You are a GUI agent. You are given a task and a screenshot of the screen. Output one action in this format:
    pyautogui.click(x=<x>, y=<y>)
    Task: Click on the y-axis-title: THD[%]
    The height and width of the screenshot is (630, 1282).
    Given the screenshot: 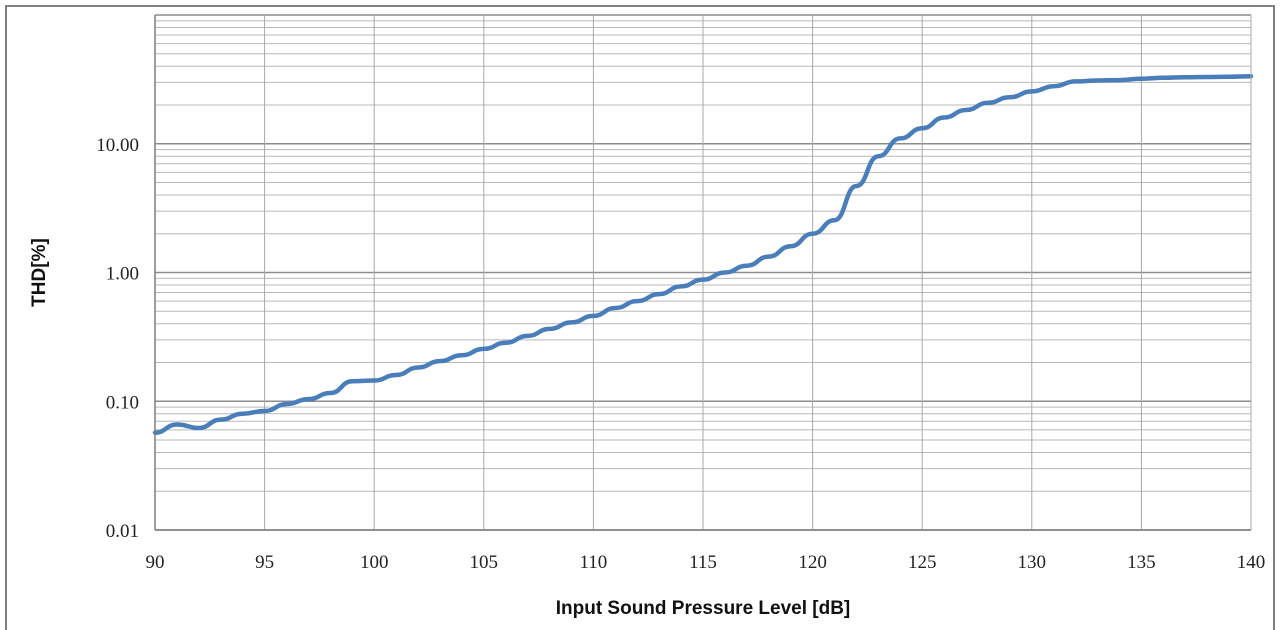 What is the action you would take?
    pyautogui.click(x=39, y=272)
    